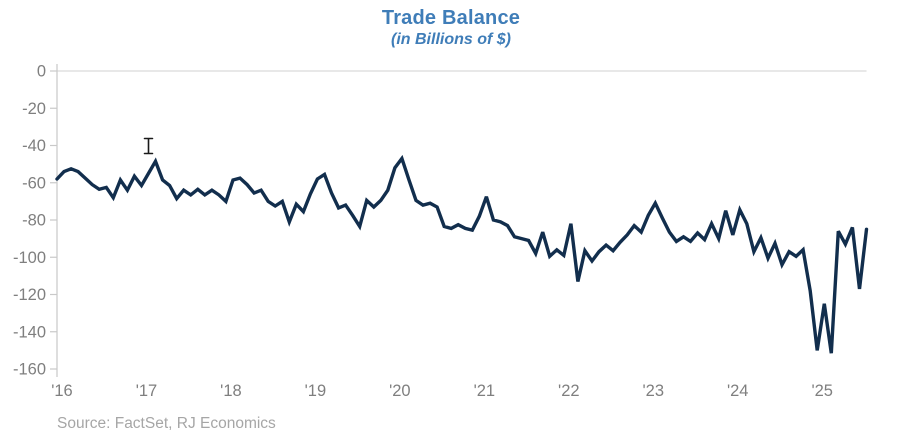 Image resolution: width=902 pixels, height=448 pixels. Describe the element at coordinates (485, 391) in the screenshot. I see `x-tick-label: '21` at that location.